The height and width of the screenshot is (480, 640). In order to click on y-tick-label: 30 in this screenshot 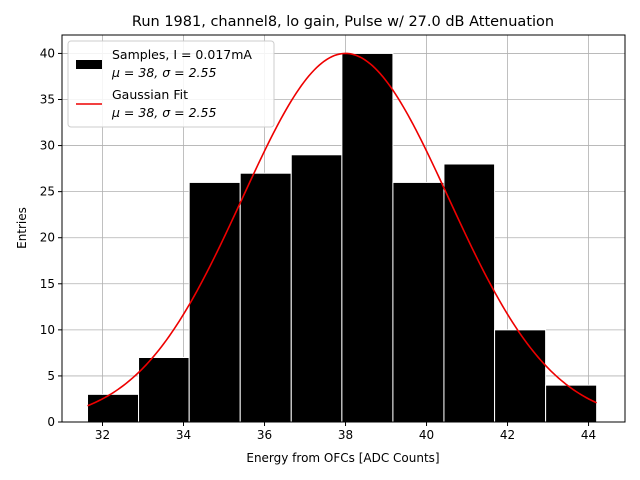, I will do `click(47, 146)`.